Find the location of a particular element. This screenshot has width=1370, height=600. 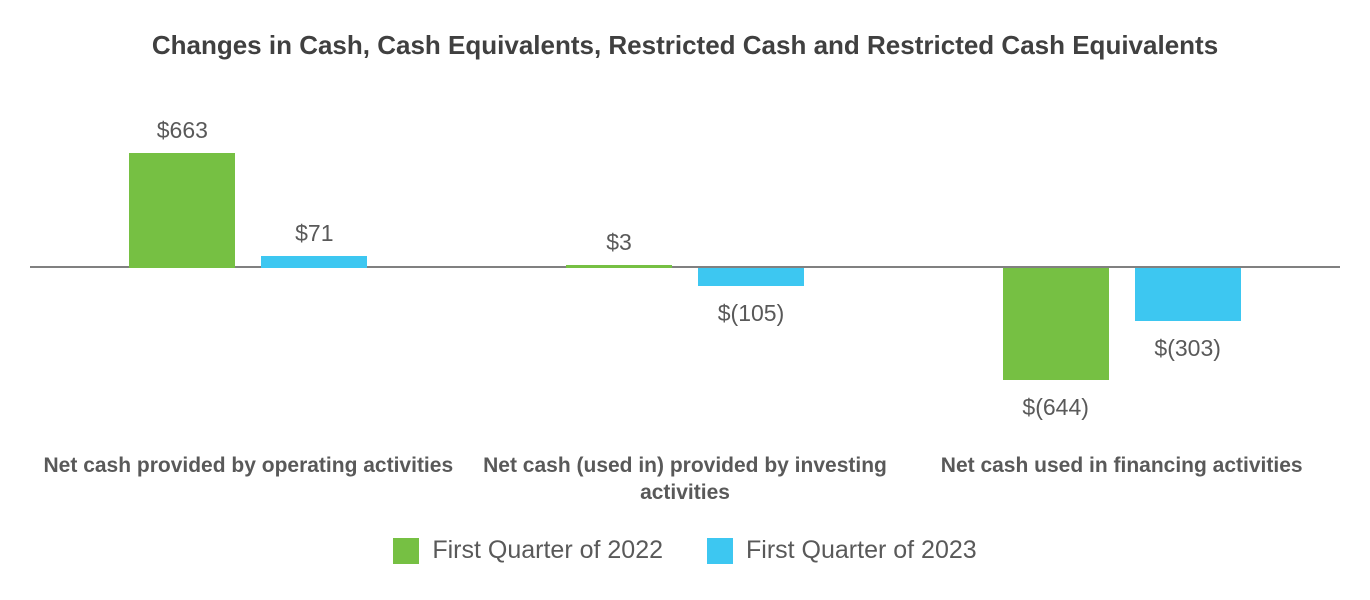

category-label-financing: Net cash used in financing activities is located at coordinates (1121, 465).